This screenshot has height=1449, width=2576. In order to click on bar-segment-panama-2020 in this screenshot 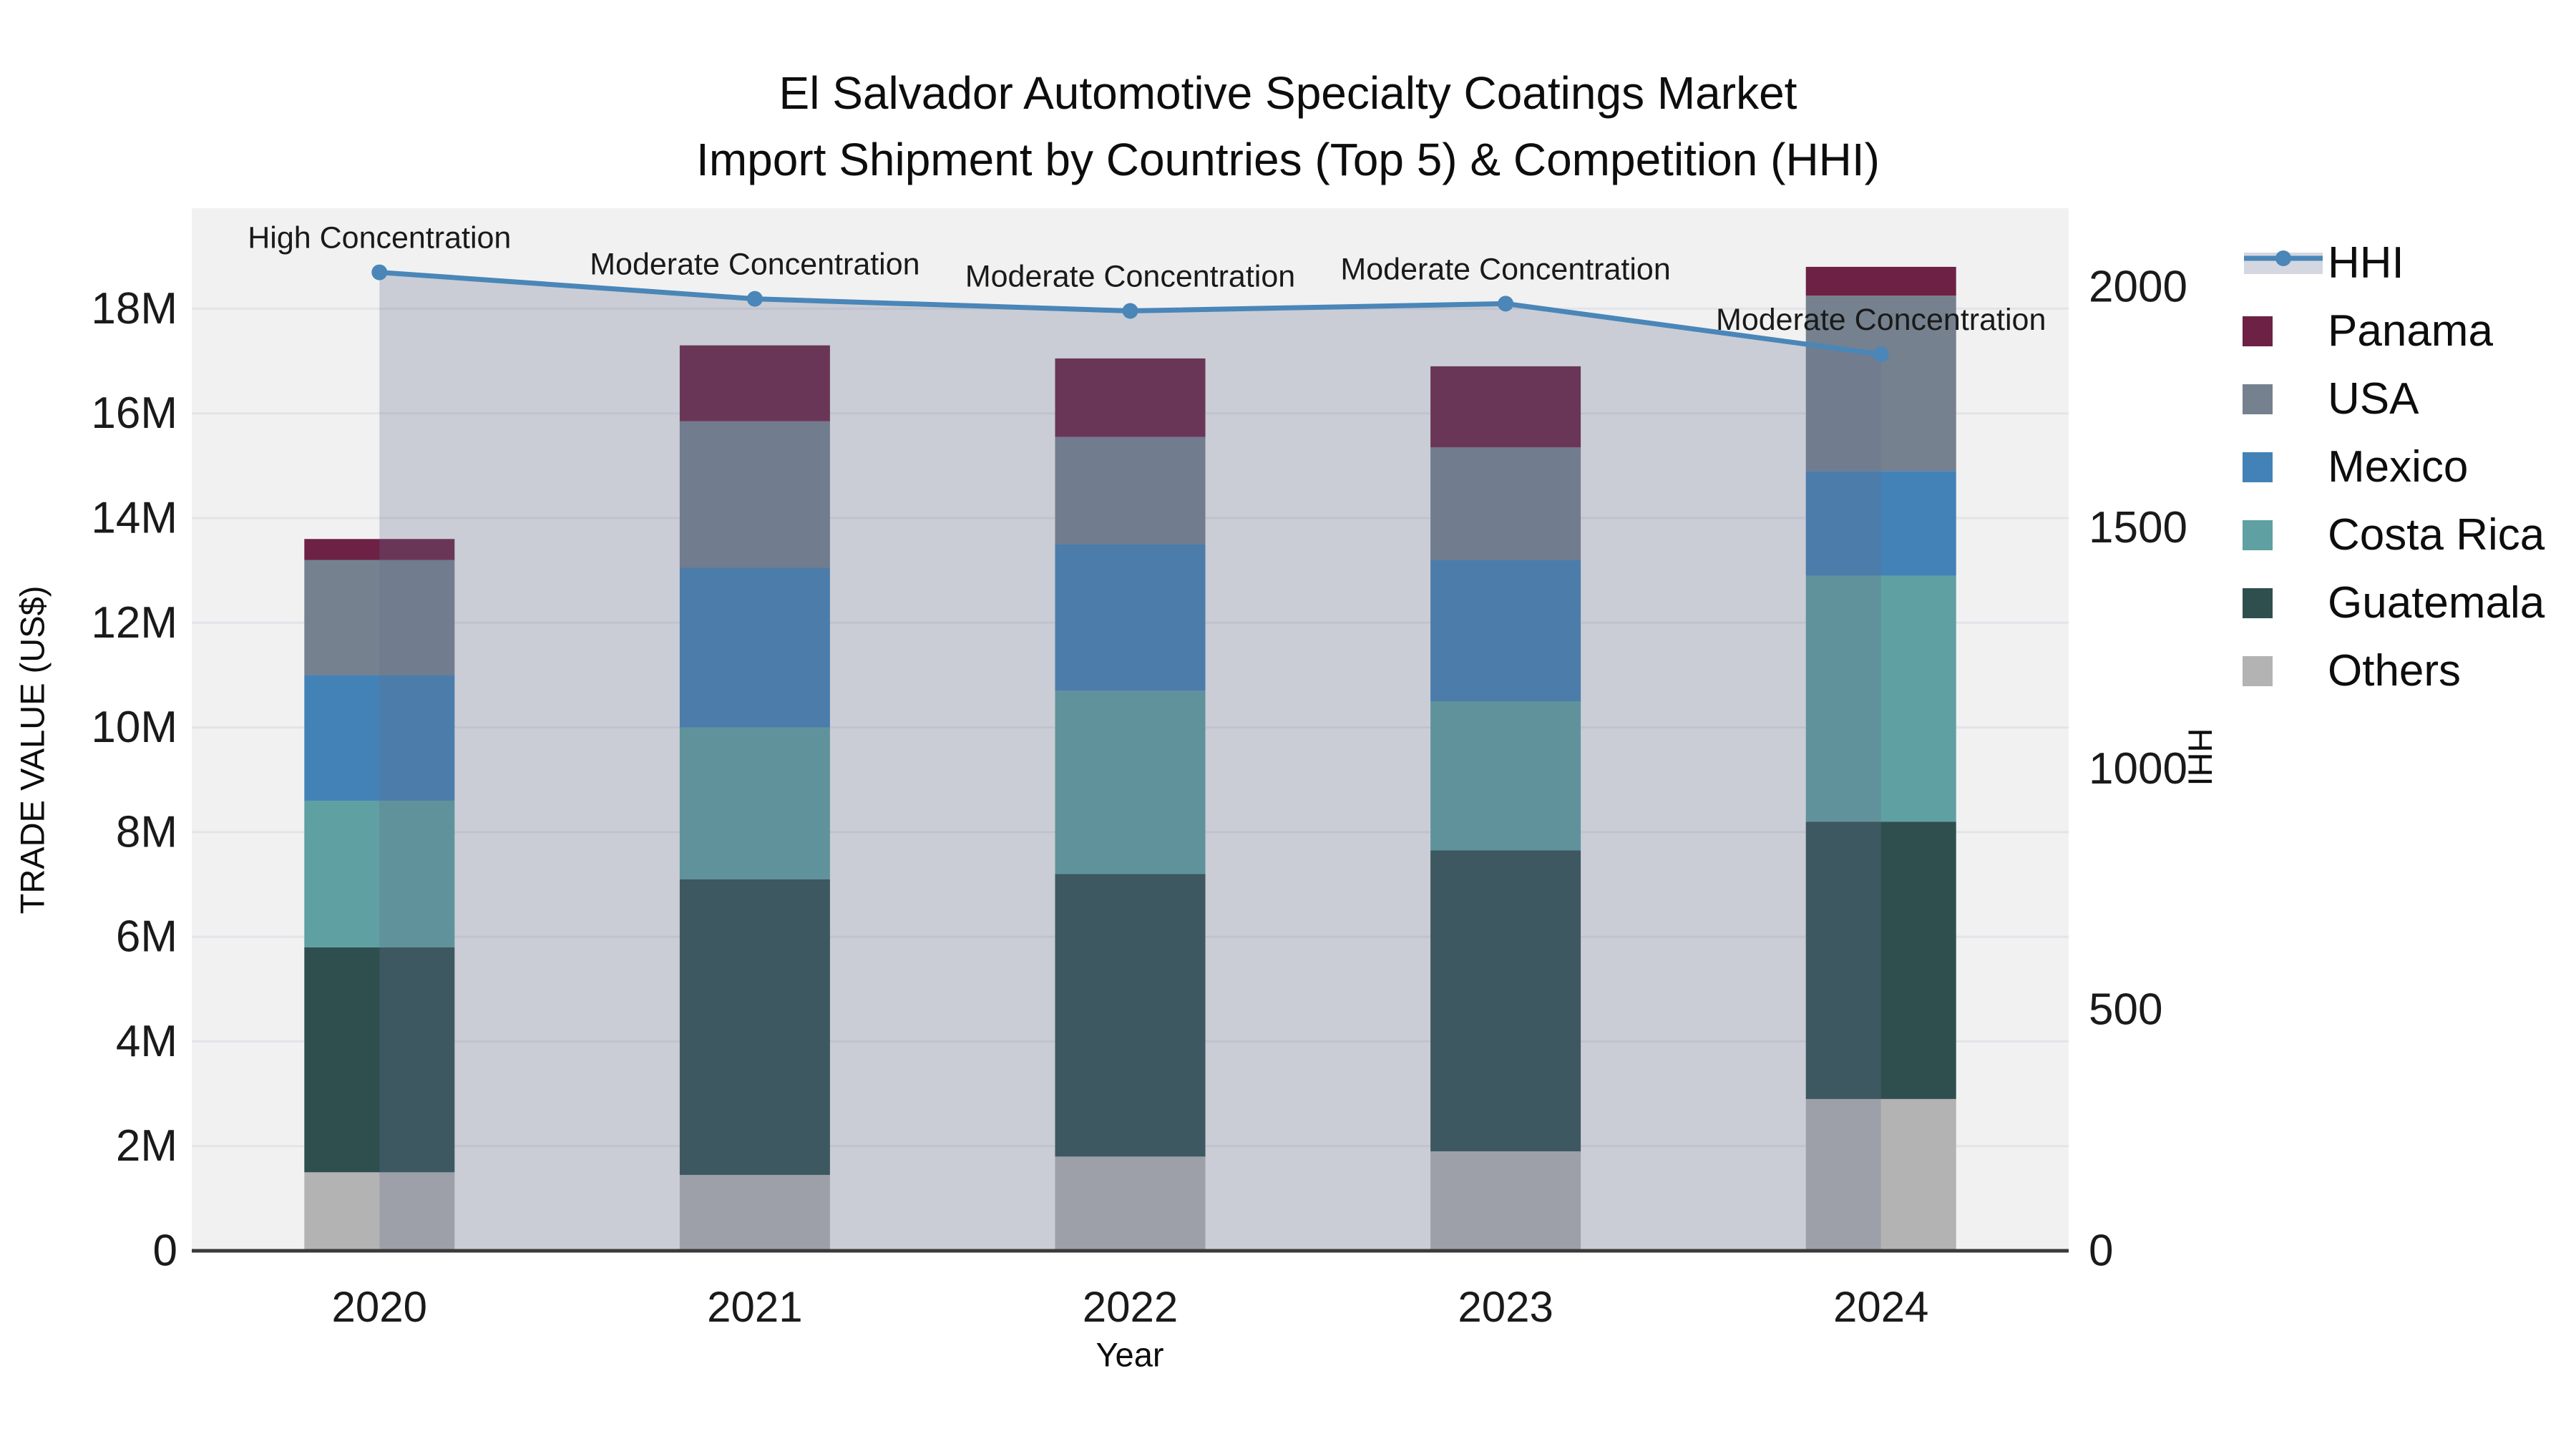, I will do `click(379, 549)`.